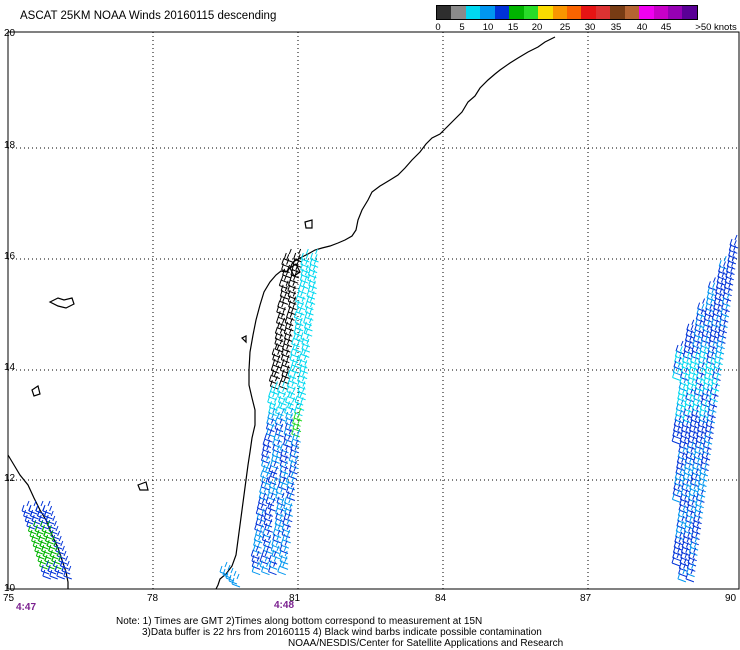 The height and width of the screenshot is (650, 740). What do you see at coordinates (10, 367) in the screenshot?
I see `lat-label: 14` at bounding box center [10, 367].